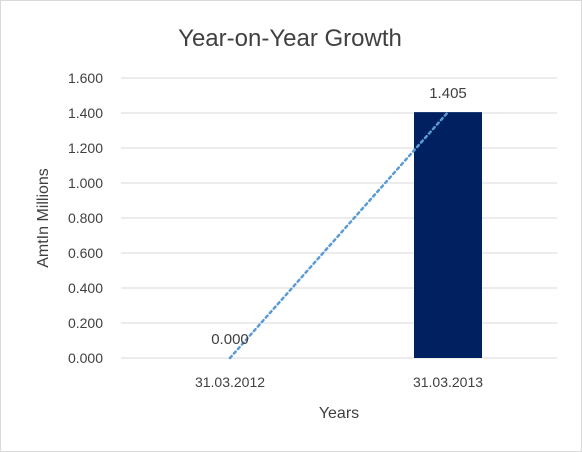 This screenshot has width=582, height=452. What do you see at coordinates (43, 218) in the screenshot?
I see `y-axis-title: AmtIn Millions` at bounding box center [43, 218].